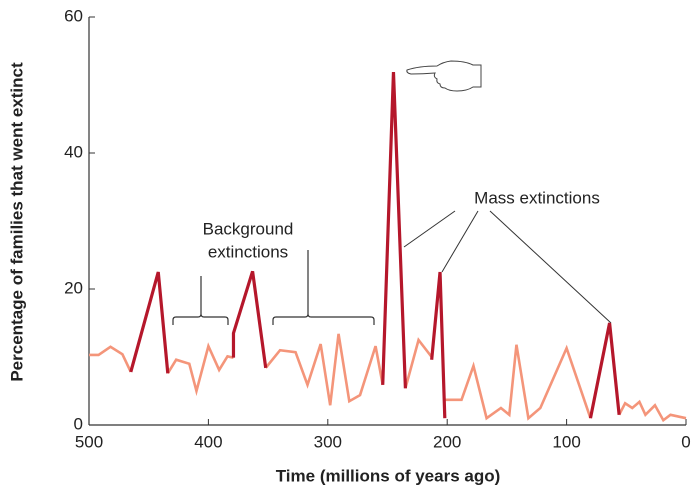  What do you see at coordinates (328, 441) in the screenshot?
I see `x-tick-label: 300` at bounding box center [328, 441].